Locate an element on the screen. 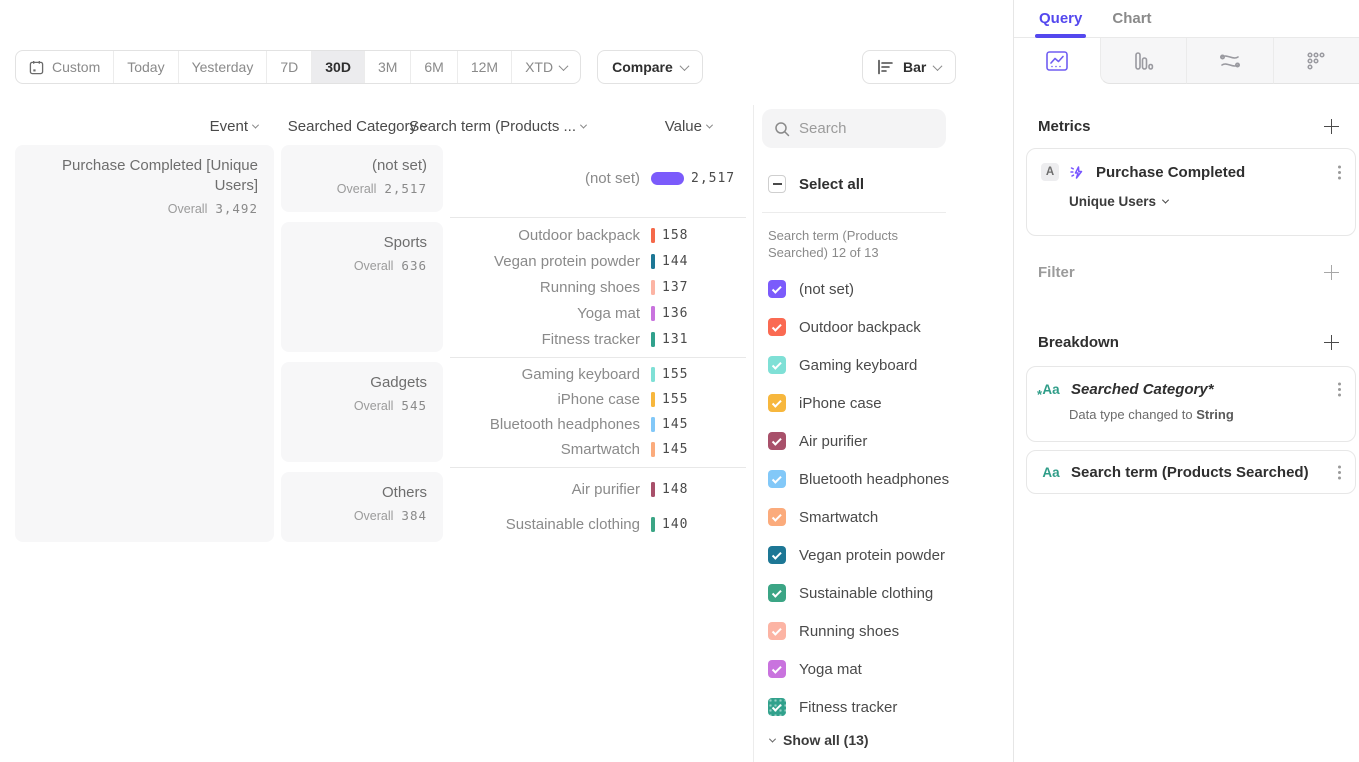 The image size is (1359, 762). measure-selector: Unique Users is located at coordinates (1212, 201).